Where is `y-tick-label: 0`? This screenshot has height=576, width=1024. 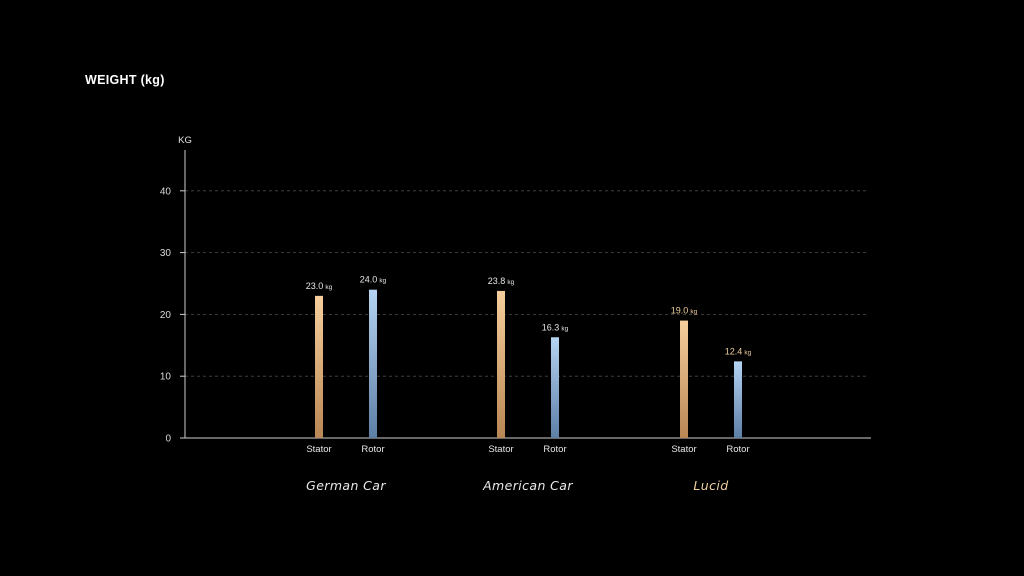 y-tick-label: 0 is located at coordinates (168, 439).